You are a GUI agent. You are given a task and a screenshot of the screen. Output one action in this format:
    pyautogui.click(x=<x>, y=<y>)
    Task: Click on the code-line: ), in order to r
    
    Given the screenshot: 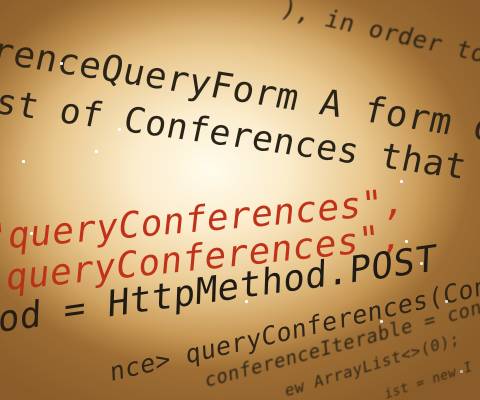 What is the action you would take?
    pyautogui.click(x=378, y=37)
    